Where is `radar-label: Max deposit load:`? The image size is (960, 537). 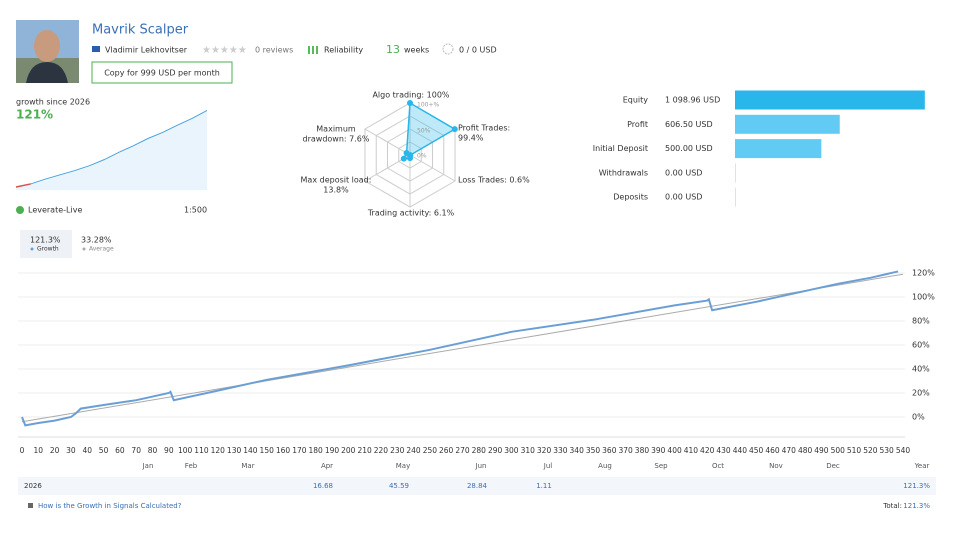 radar-label: Max deposit load: is located at coordinates (336, 180).